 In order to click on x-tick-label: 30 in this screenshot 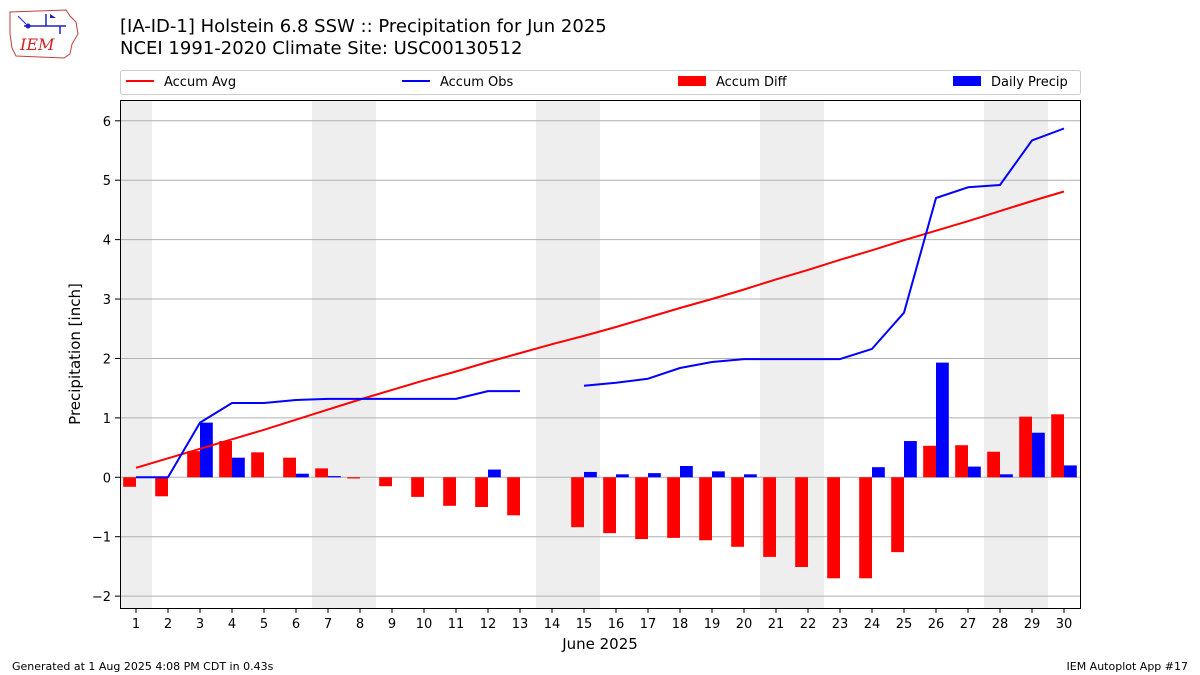, I will do `click(1064, 624)`.